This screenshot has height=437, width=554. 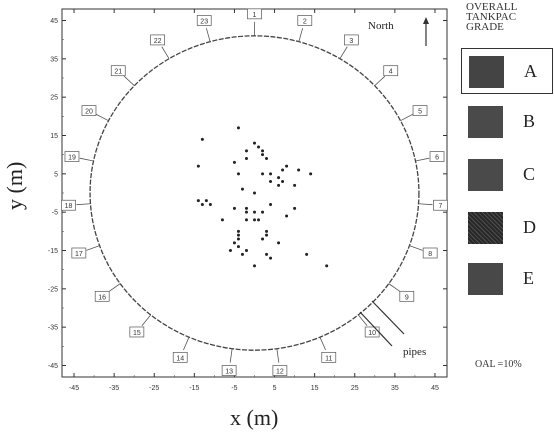 I want to click on riser-label: 9, so click(x=407, y=297).